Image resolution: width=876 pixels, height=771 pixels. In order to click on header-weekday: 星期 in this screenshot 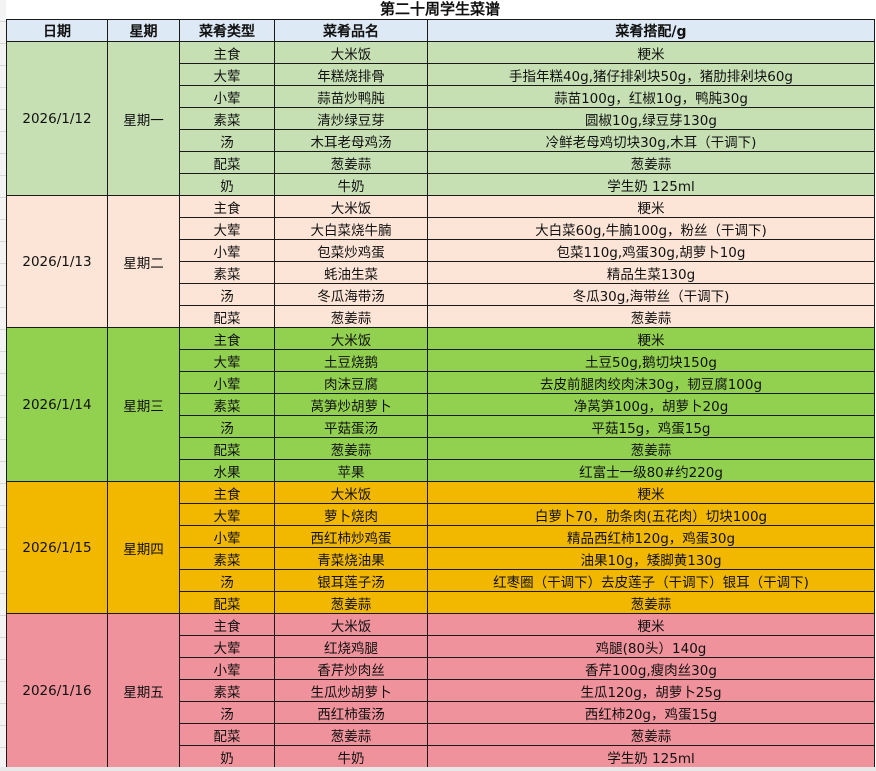, I will do `click(143, 30)`.